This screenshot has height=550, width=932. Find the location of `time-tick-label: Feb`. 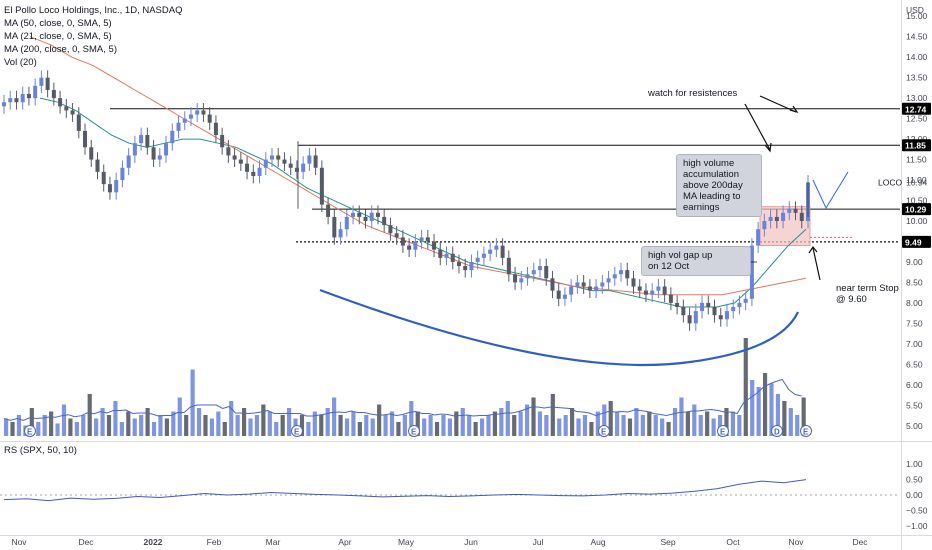

time-tick-label: Feb is located at coordinates (214, 542).